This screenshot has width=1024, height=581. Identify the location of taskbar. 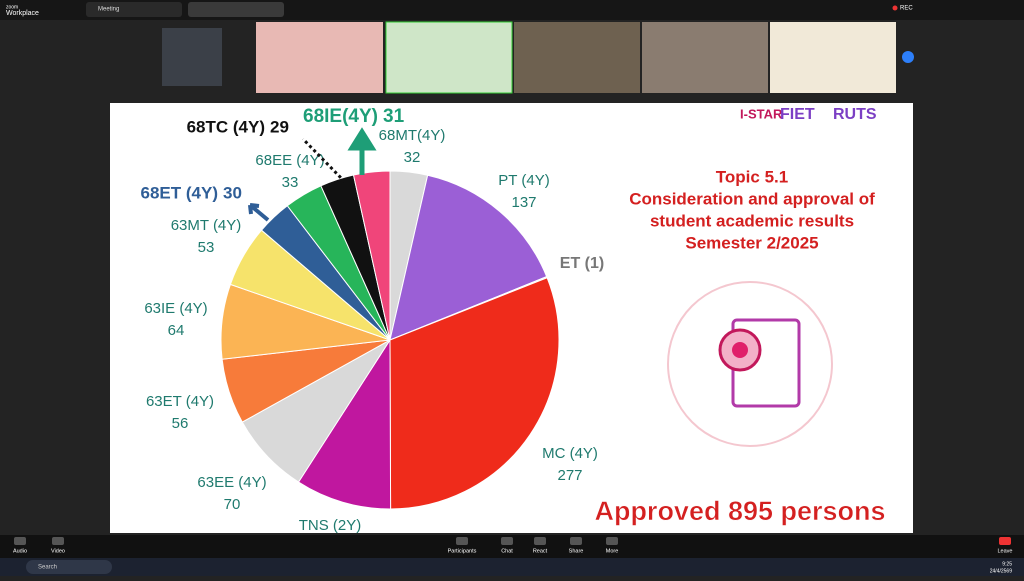
(512, 567).